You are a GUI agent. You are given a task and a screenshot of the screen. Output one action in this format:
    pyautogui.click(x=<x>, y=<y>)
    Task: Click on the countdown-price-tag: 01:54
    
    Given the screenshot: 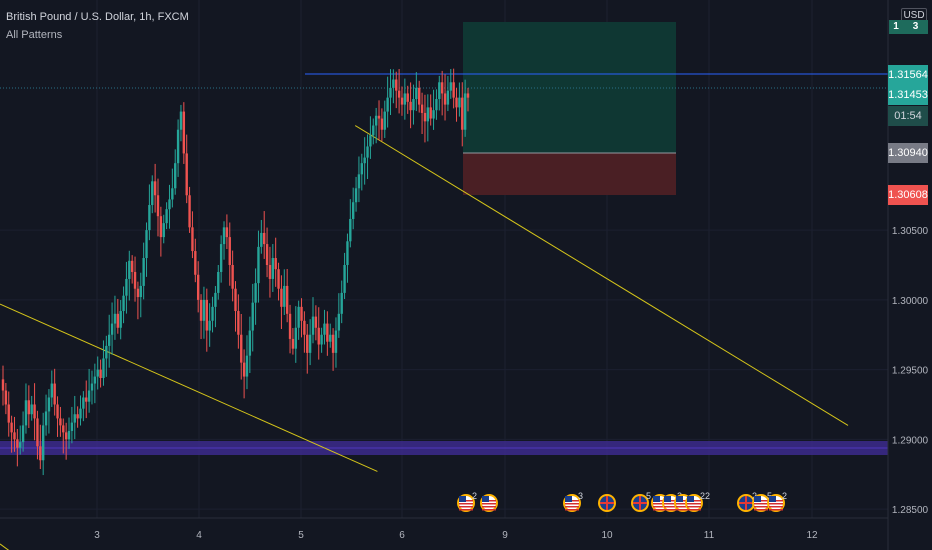 What is the action you would take?
    pyautogui.click(x=908, y=116)
    